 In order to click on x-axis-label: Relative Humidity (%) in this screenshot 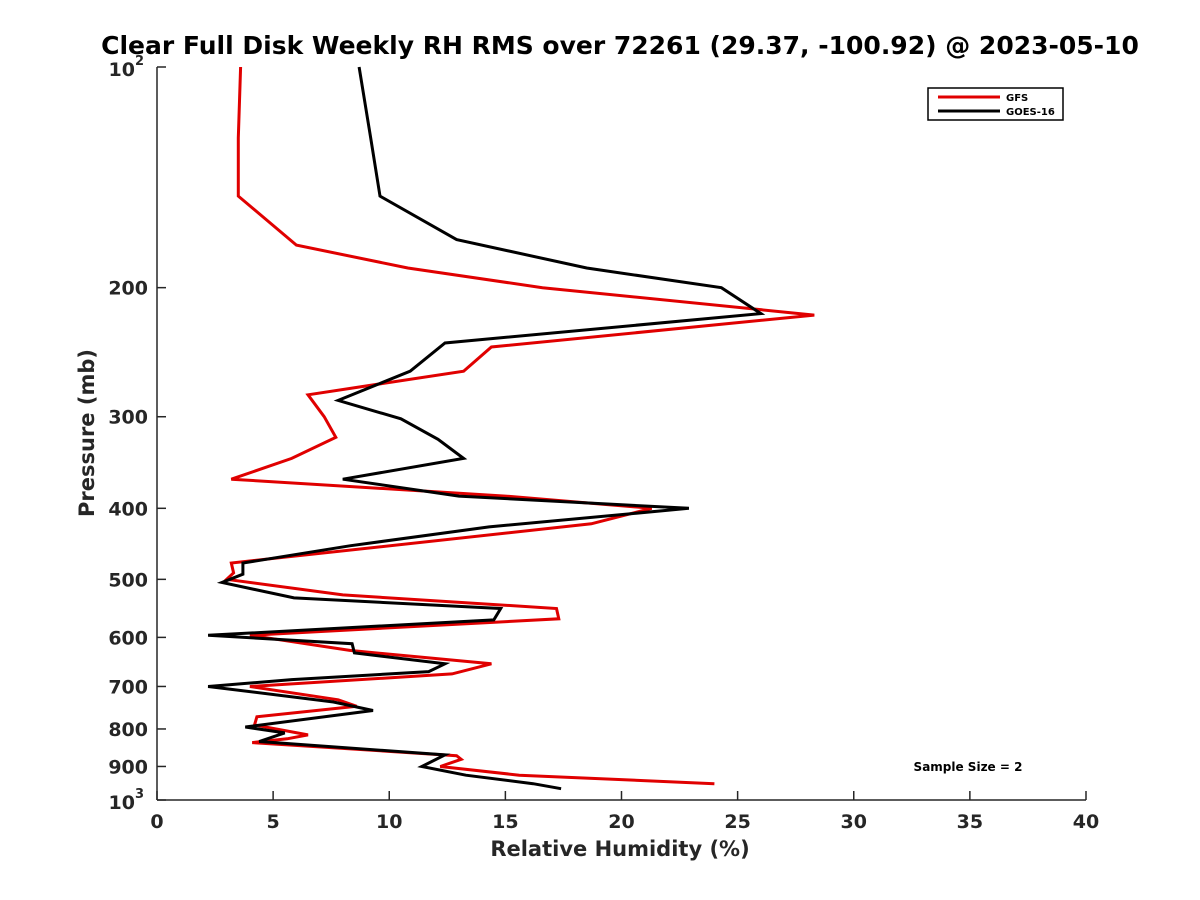, I will do `click(619, 849)`.